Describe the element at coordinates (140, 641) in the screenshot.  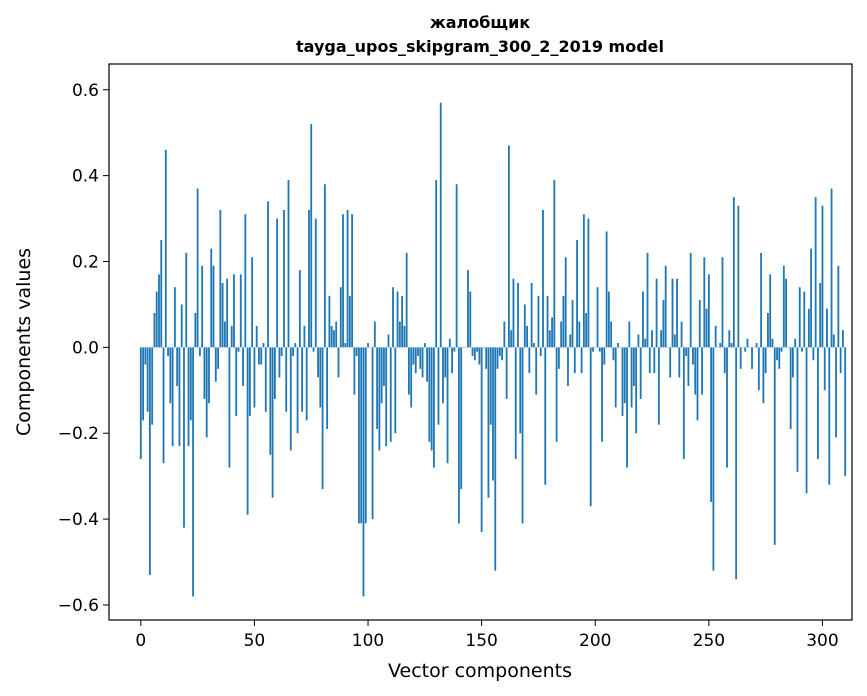
I see `x-tick-label: 0` at that location.